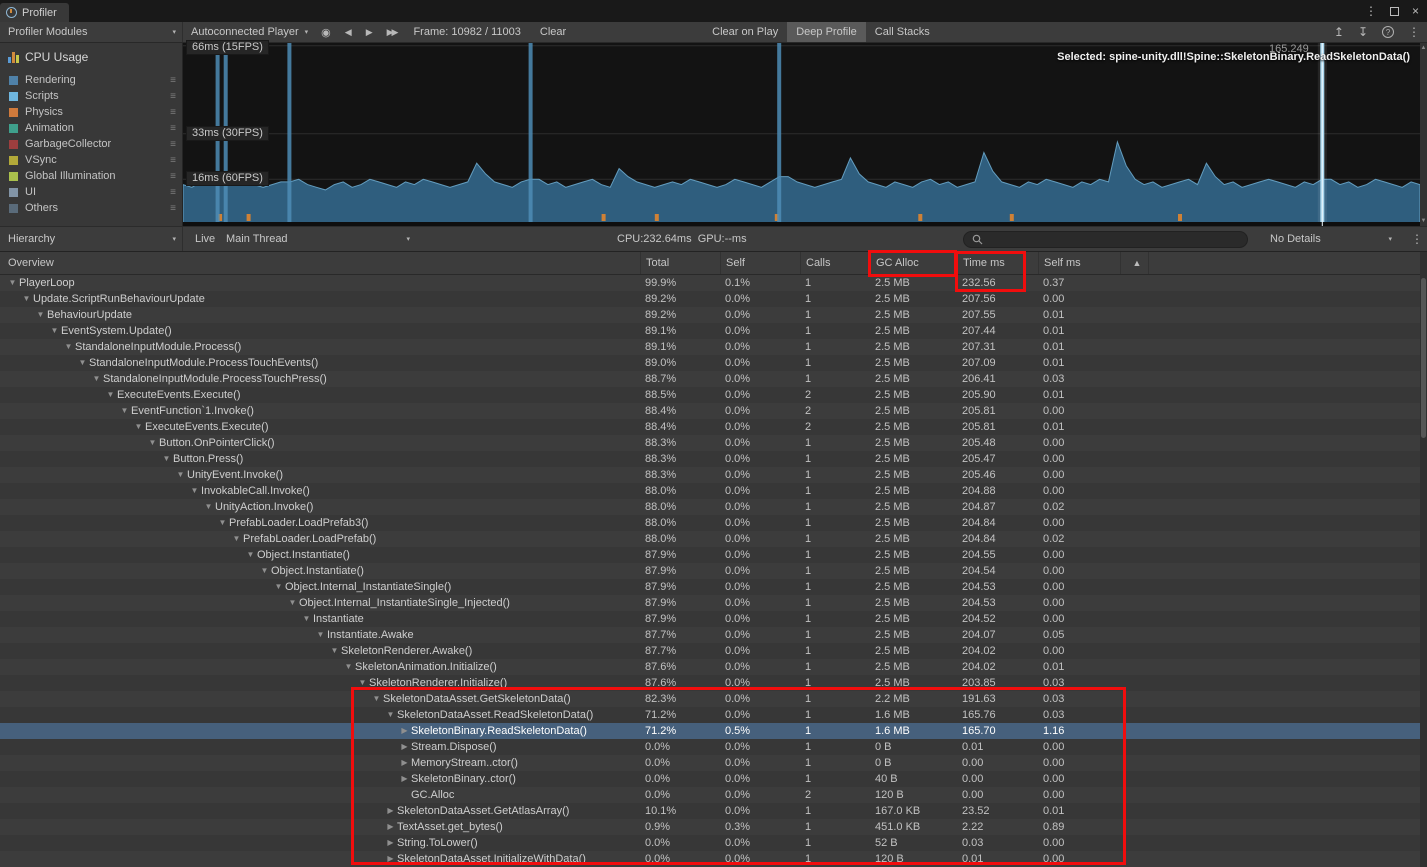 Image resolution: width=1427 pixels, height=867 pixels. Describe the element at coordinates (91, 239) in the screenshot. I see `view-mode-dropdown: Hierarchy ▾` at that location.